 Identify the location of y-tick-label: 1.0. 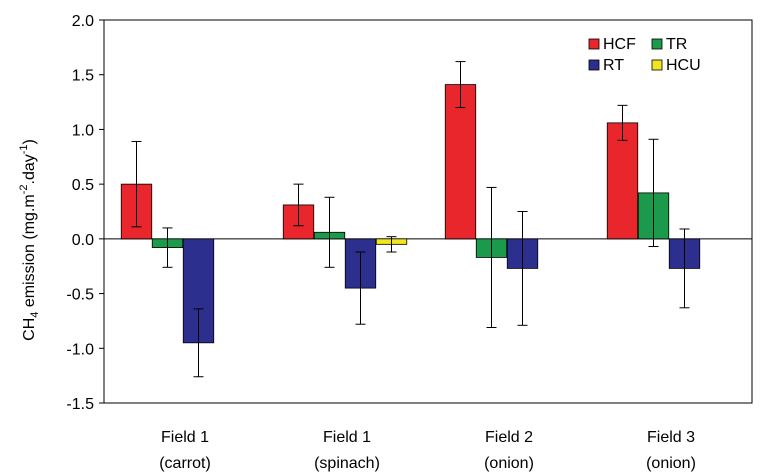
(83, 130).